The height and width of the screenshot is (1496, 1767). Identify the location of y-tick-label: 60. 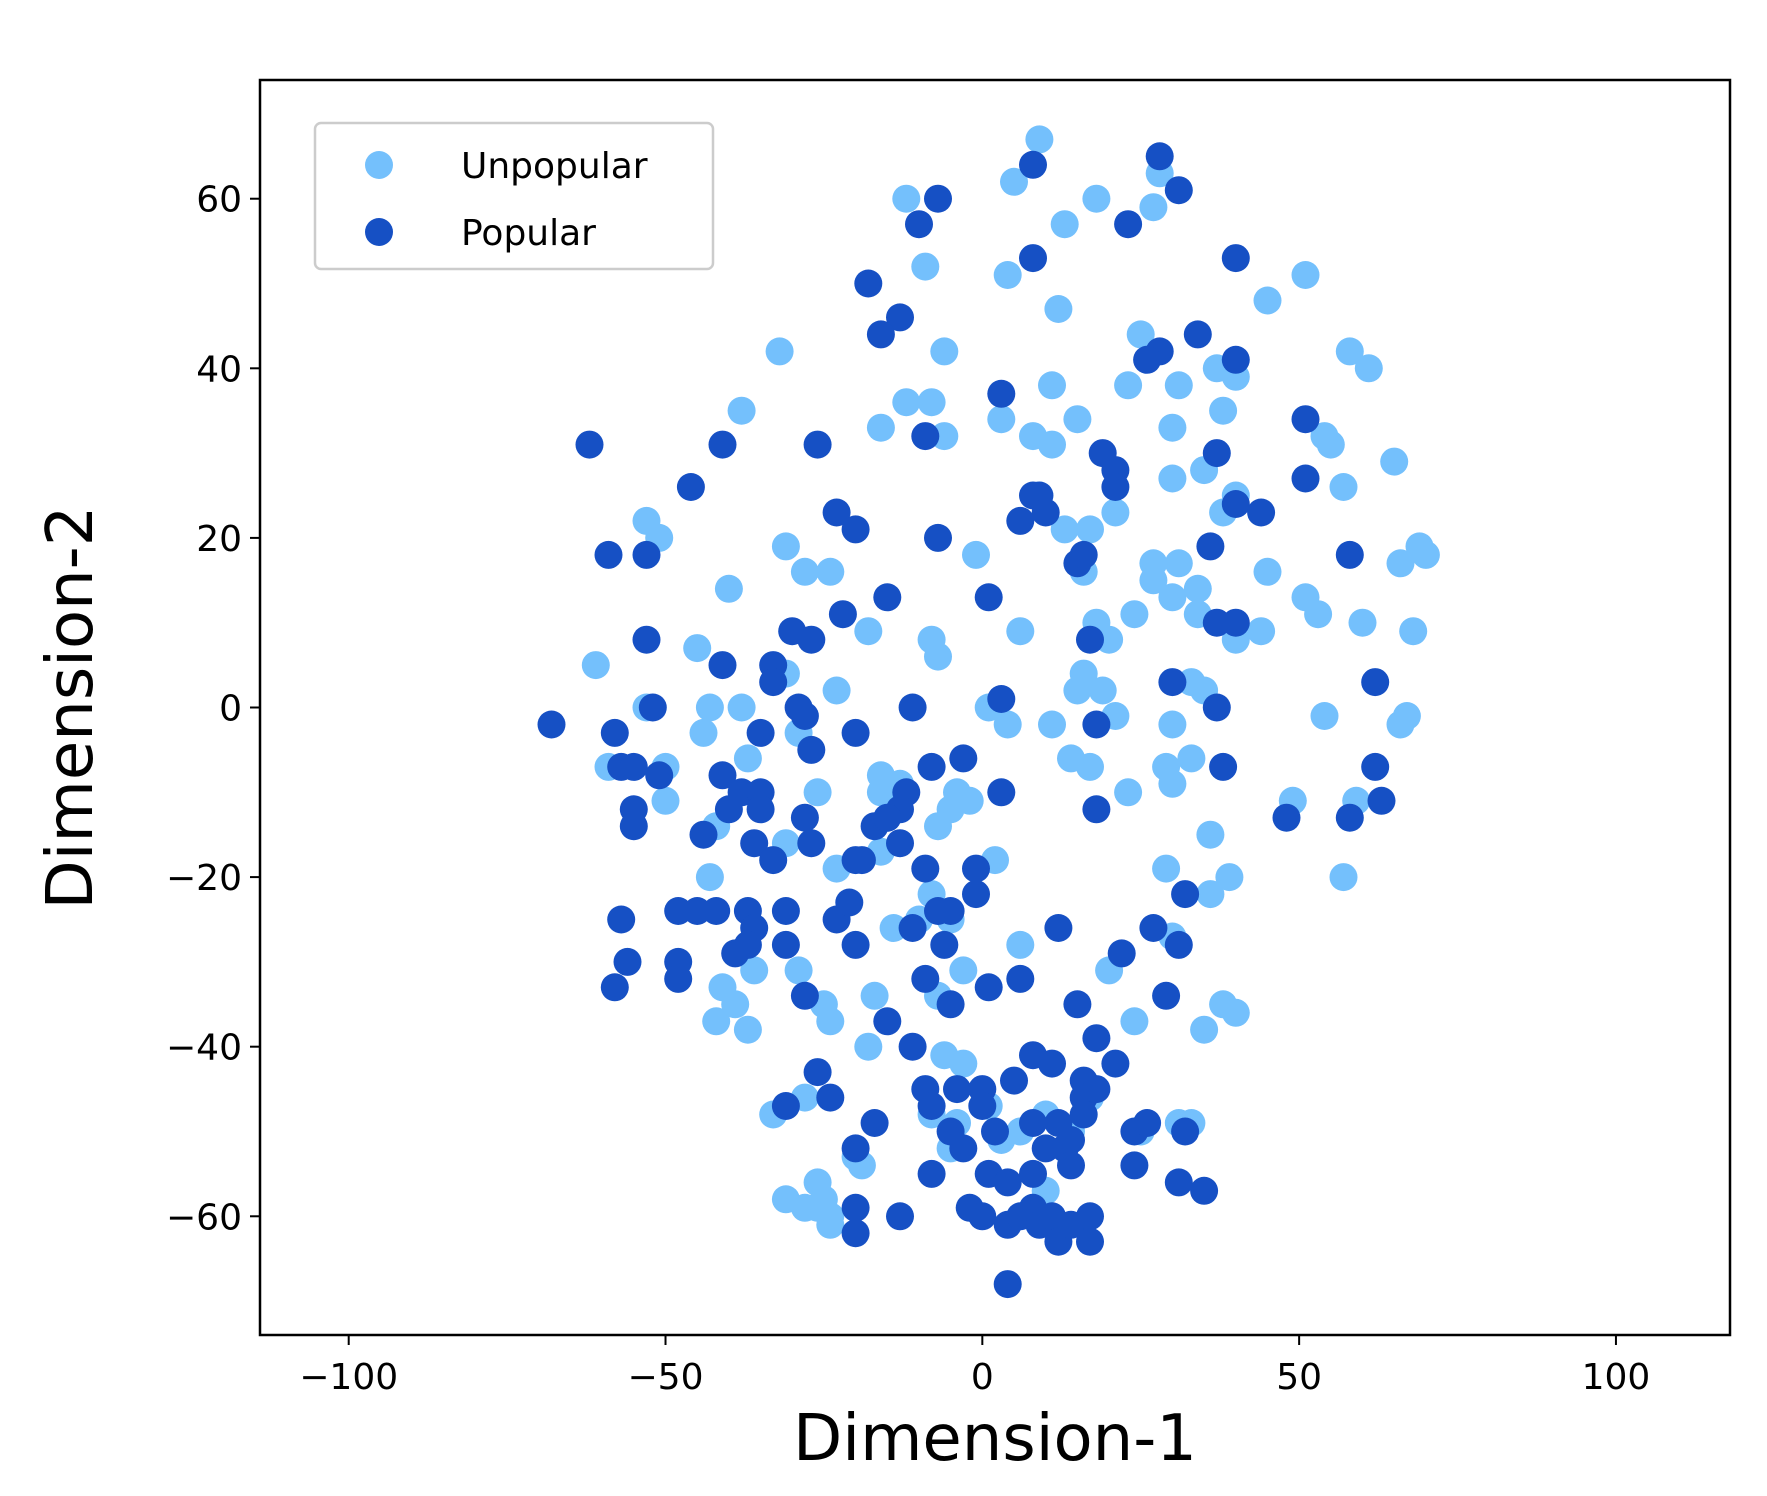
(219, 200).